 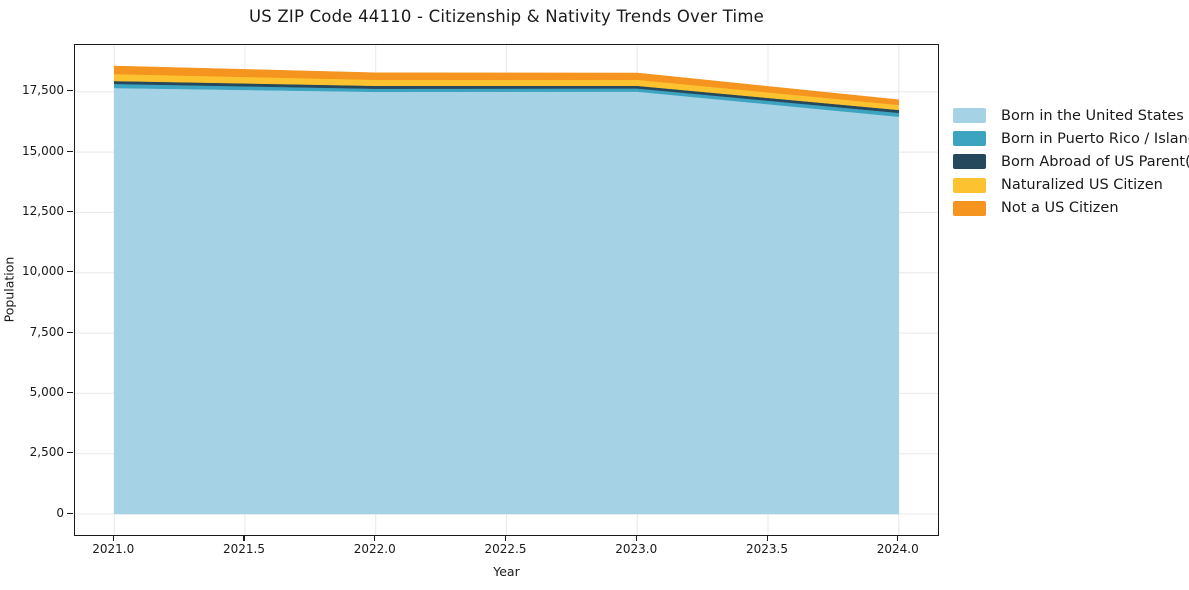 I want to click on x-tick-label: 2022.5, so click(x=505, y=549).